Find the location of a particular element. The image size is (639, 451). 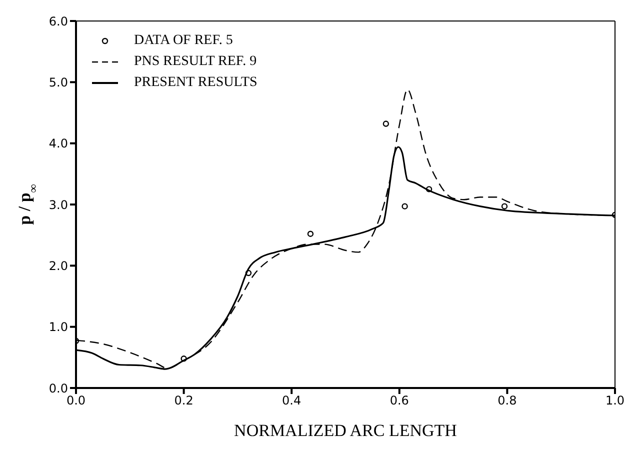

x-tick-label: 0.2 is located at coordinates (184, 401).